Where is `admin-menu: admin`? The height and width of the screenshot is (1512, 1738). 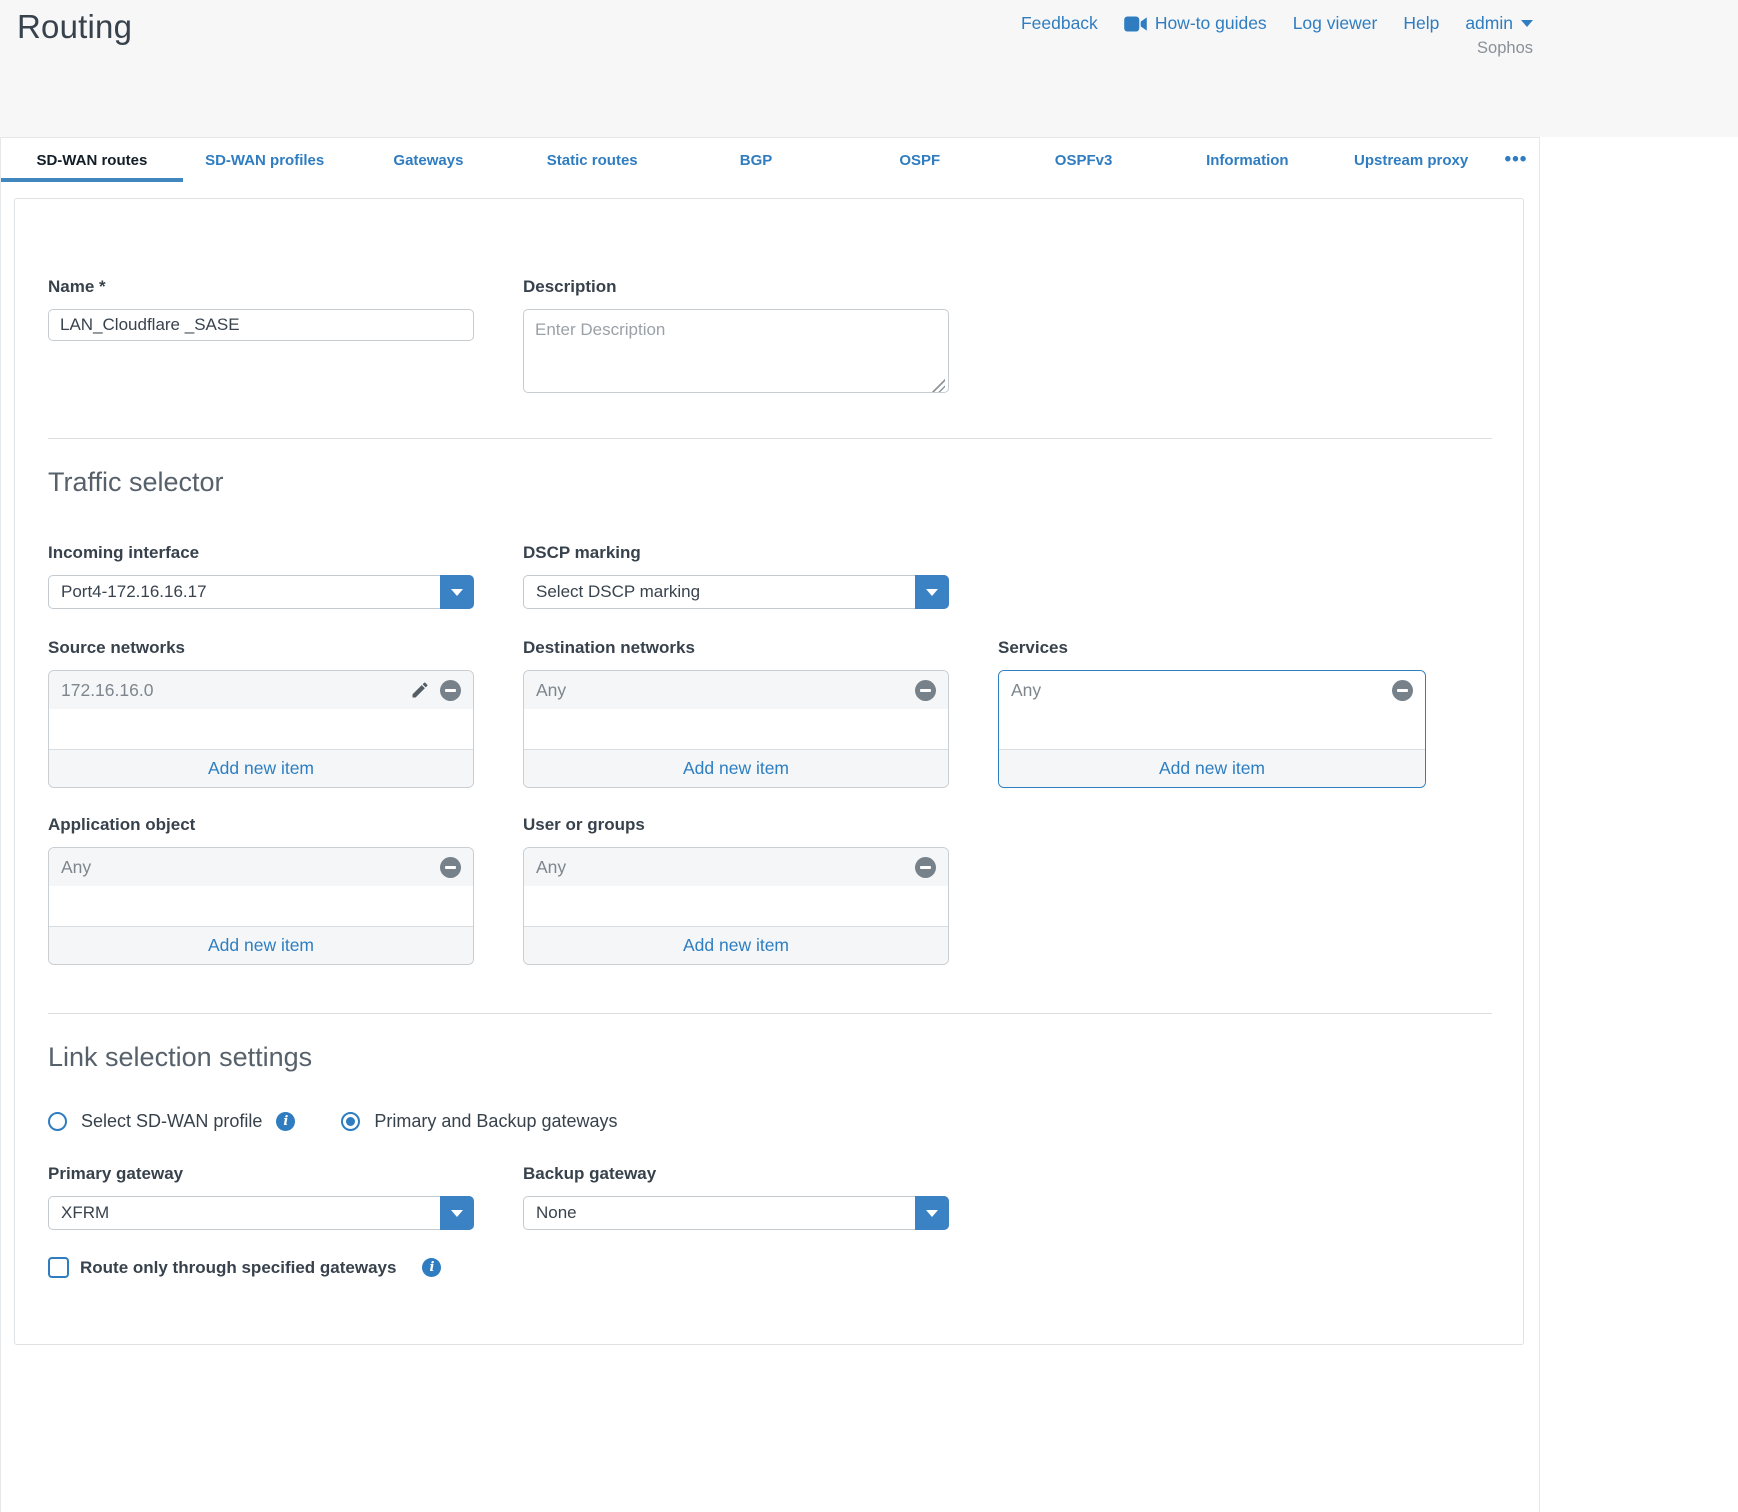
admin-menu: admin is located at coordinates (1499, 23).